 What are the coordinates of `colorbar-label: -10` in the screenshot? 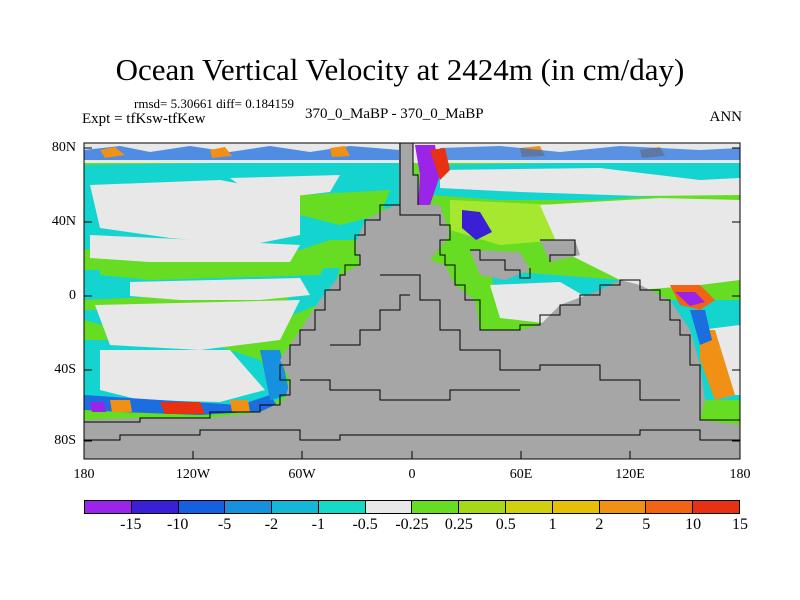 It's located at (178, 524).